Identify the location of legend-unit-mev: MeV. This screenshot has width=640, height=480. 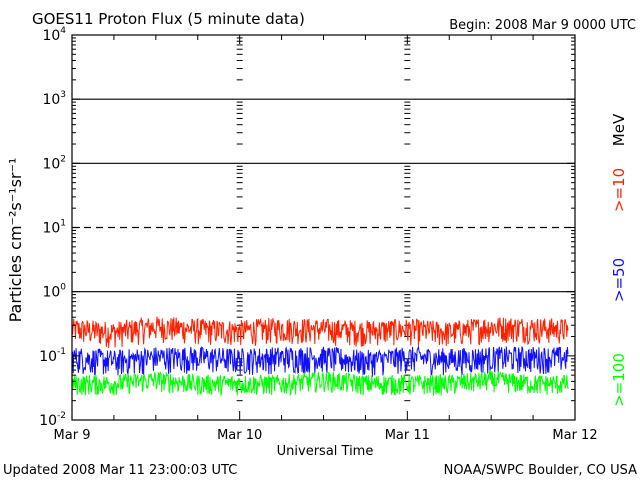
(619, 129).